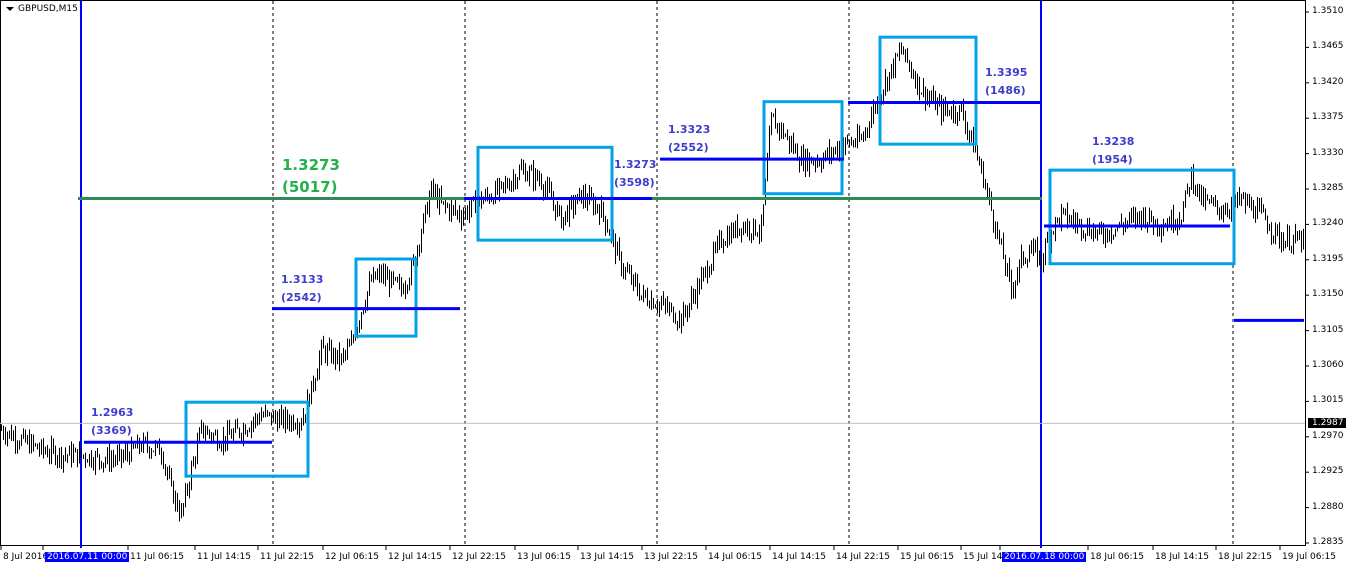 The height and width of the screenshot is (569, 1346). What do you see at coordinates (1328, 506) in the screenshot?
I see `price-tick: 1.2880` at bounding box center [1328, 506].